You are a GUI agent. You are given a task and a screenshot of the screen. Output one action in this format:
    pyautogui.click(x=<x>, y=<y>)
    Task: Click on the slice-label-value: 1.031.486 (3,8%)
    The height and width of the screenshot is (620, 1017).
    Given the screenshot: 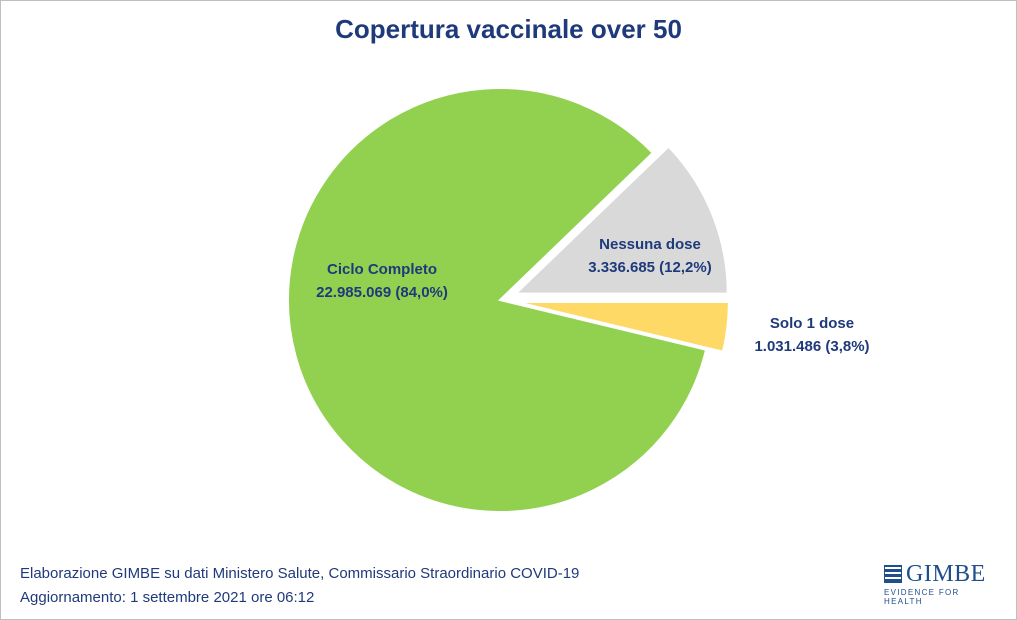 What is the action you would take?
    pyautogui.click(x=811, y=346)
    